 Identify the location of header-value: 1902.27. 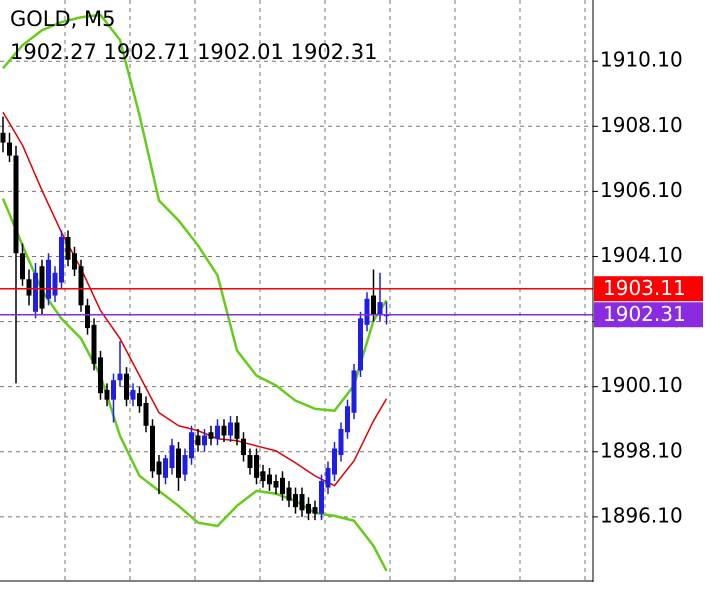
(53, 52).